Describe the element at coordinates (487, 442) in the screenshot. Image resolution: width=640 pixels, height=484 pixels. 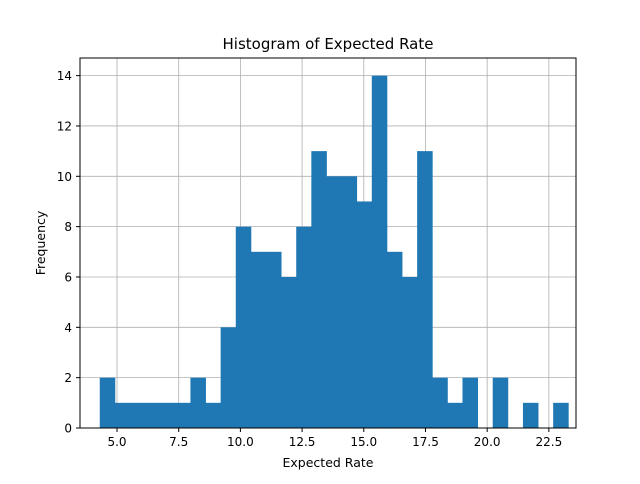
I see `x-tick-label: 20.0` at that location.